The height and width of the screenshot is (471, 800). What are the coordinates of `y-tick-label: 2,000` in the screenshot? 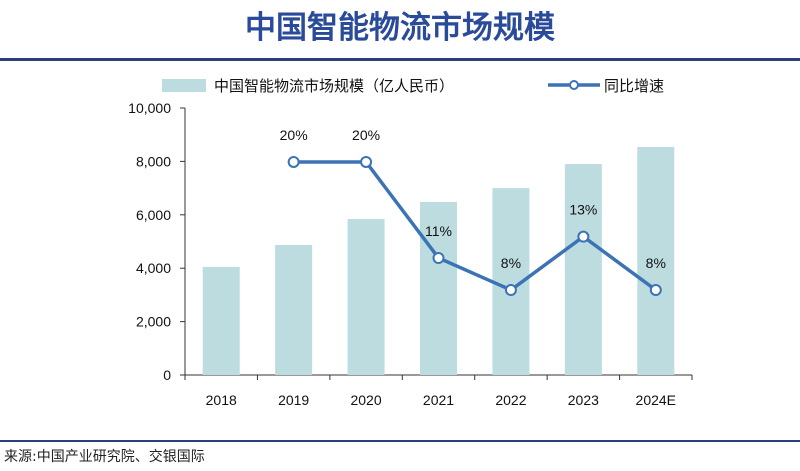 It's located at (153, 322).